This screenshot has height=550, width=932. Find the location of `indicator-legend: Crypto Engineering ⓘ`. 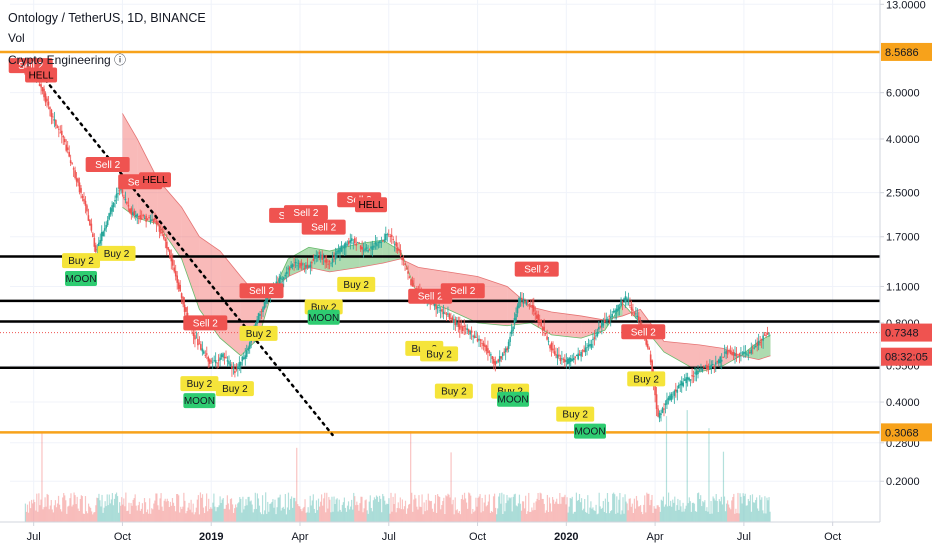

indicator-legend: Crypto Engineering ⓘ is located at coordinates (67, 60).